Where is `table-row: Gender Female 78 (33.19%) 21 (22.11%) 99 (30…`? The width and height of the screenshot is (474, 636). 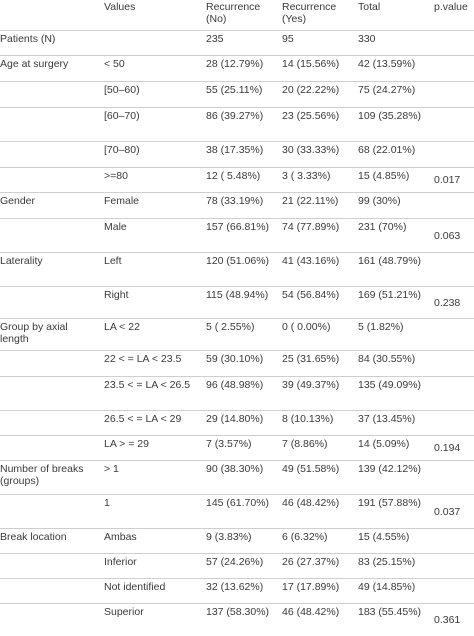
table-row: Gender Female 78 (33.19%) 21 (22.11%) 99 (30… is located at coordinates (237, 205).